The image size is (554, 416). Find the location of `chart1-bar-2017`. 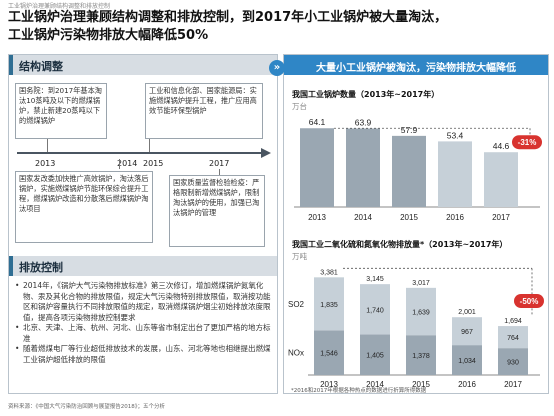

chart1-bar-2017 is located at coordinates (501, 179).